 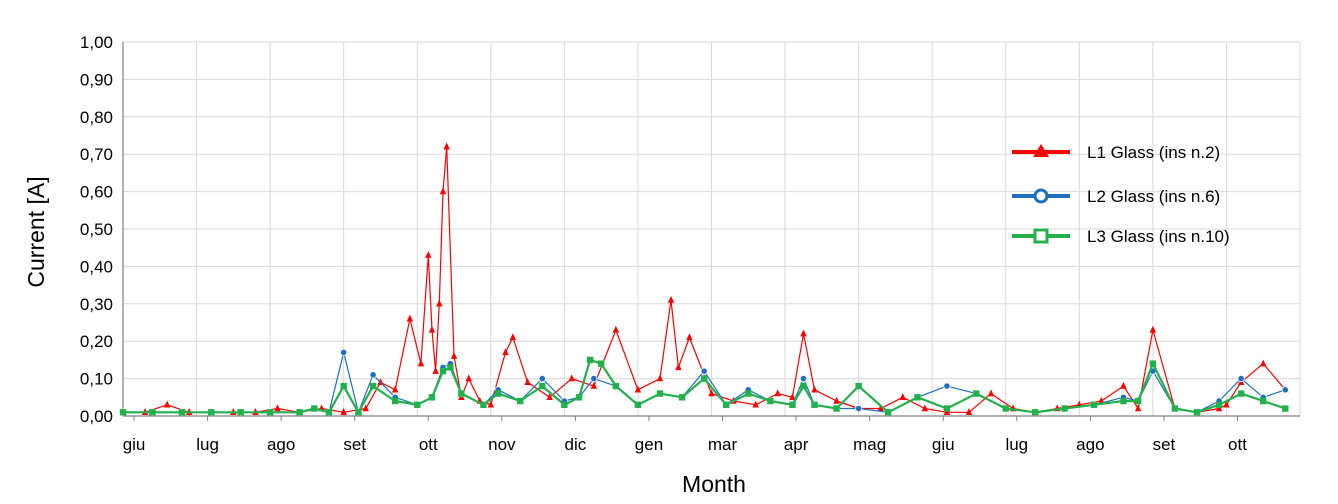 I want to click on x-tick-label: mar, so click(x=723, y=444).